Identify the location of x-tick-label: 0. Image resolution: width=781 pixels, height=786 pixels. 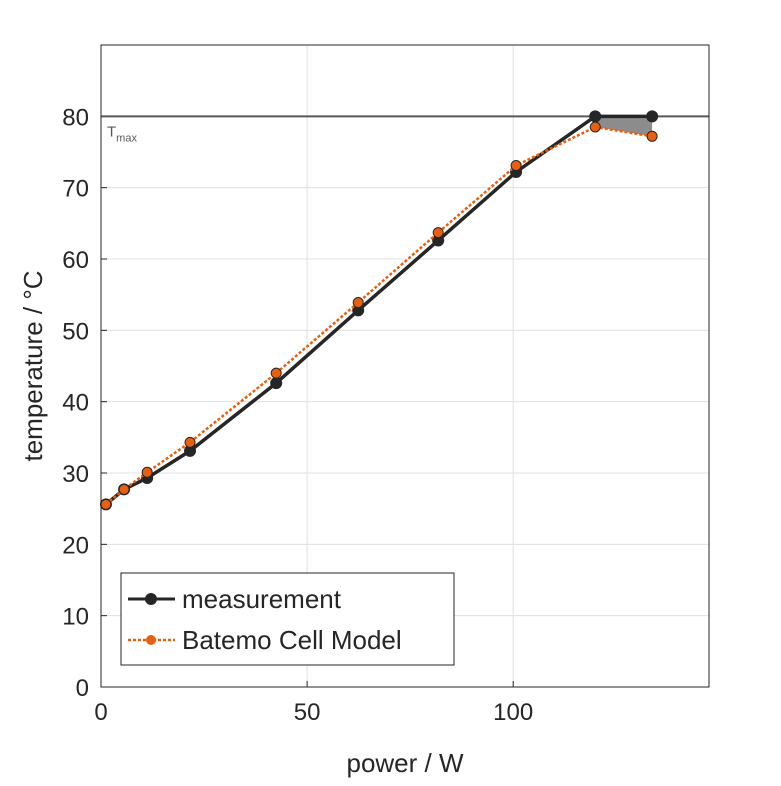
(100, 712).